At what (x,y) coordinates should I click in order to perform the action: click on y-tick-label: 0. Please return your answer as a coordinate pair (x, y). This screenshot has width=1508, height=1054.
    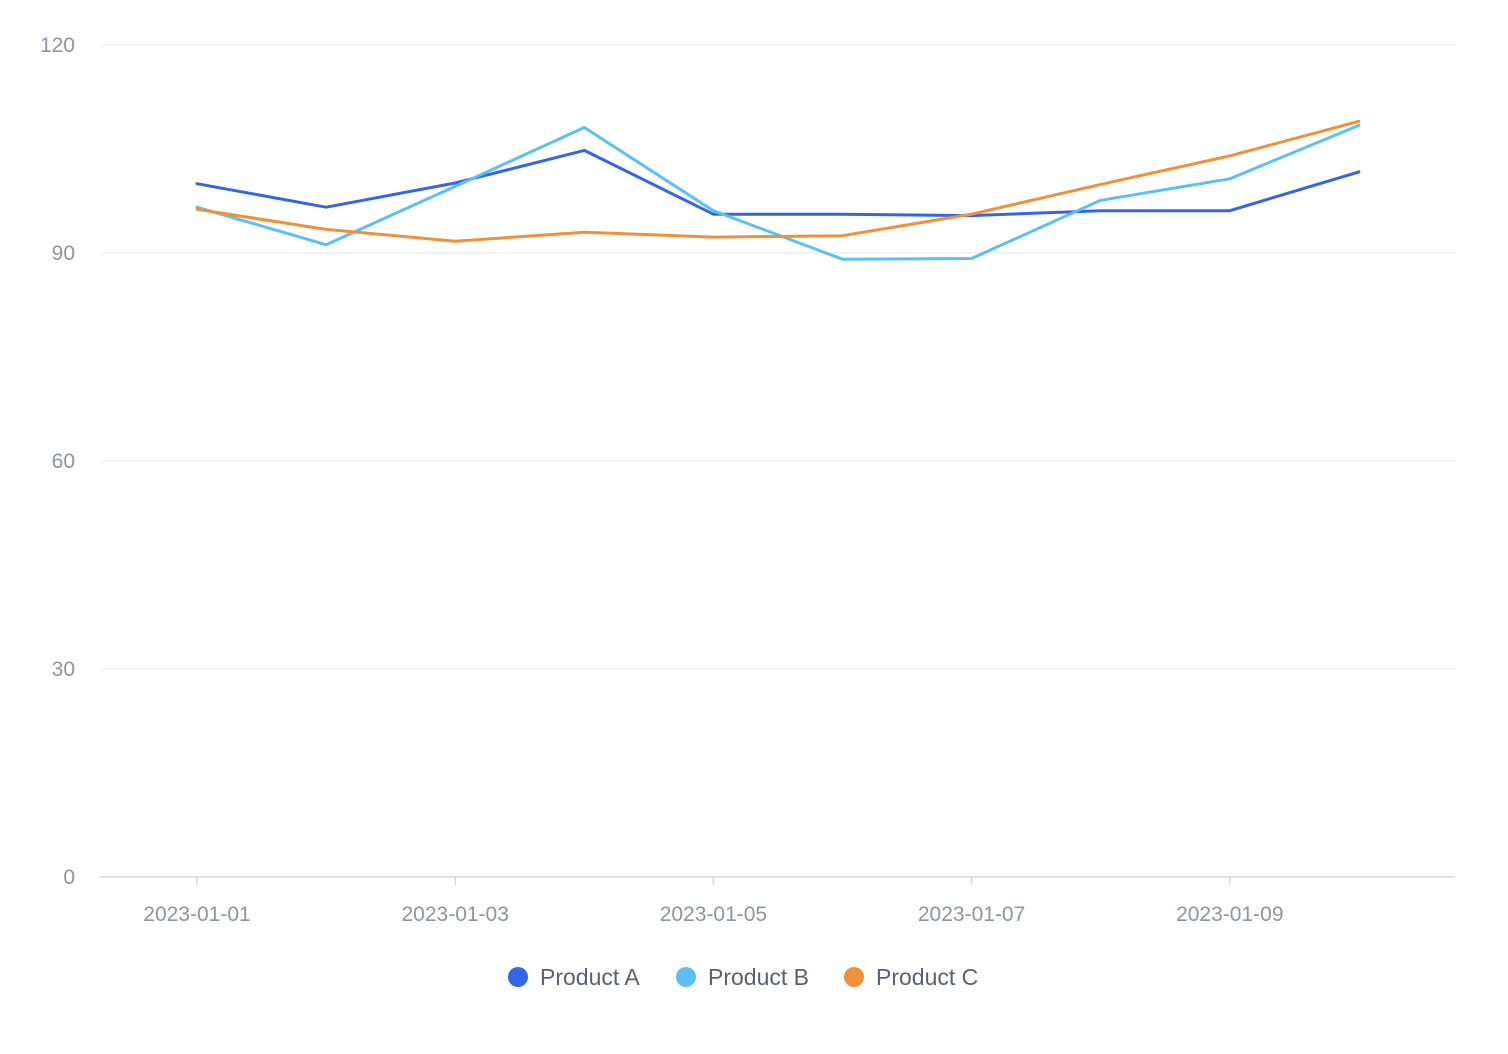
    Looking at the image, I should click on (69, 877).